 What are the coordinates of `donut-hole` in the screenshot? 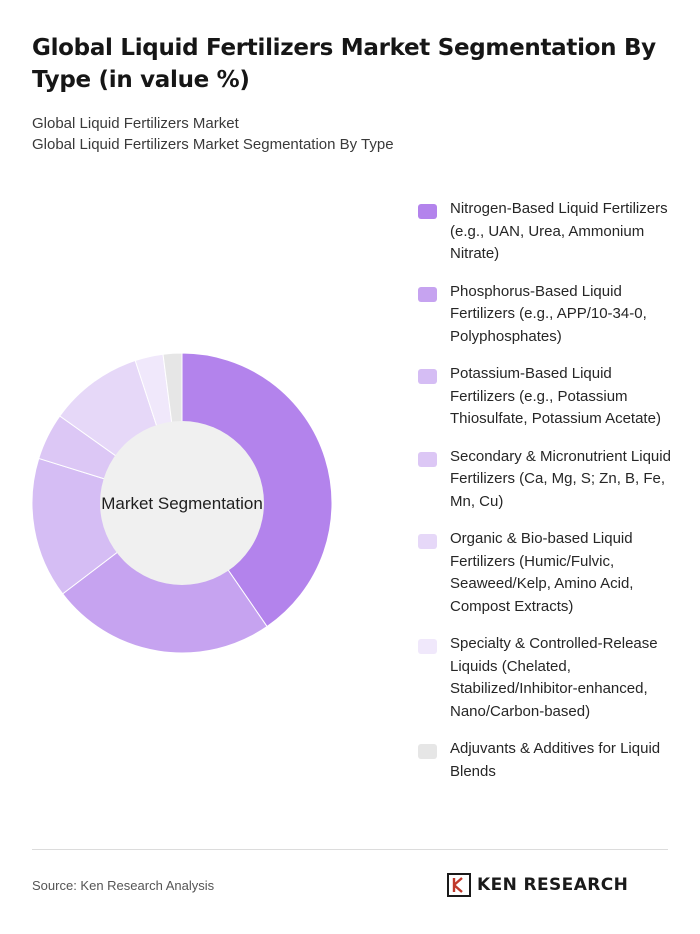 It's located at (182, 503).